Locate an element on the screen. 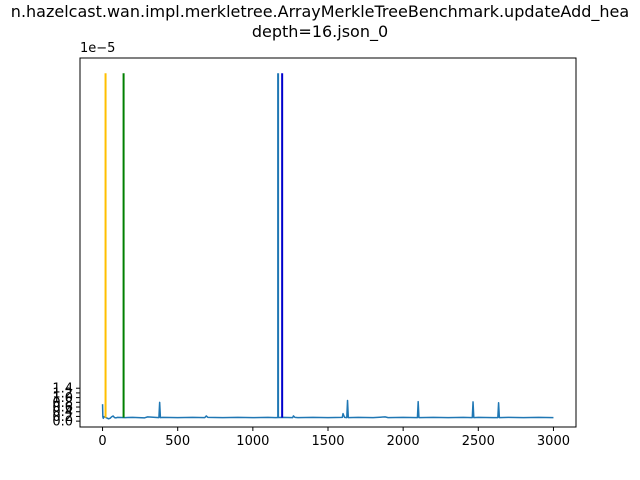 This screenshot has height=480, width=640. x-axis: 0 500 1000 1500 2000 2500 3000 is located at coordinates (334, 438).